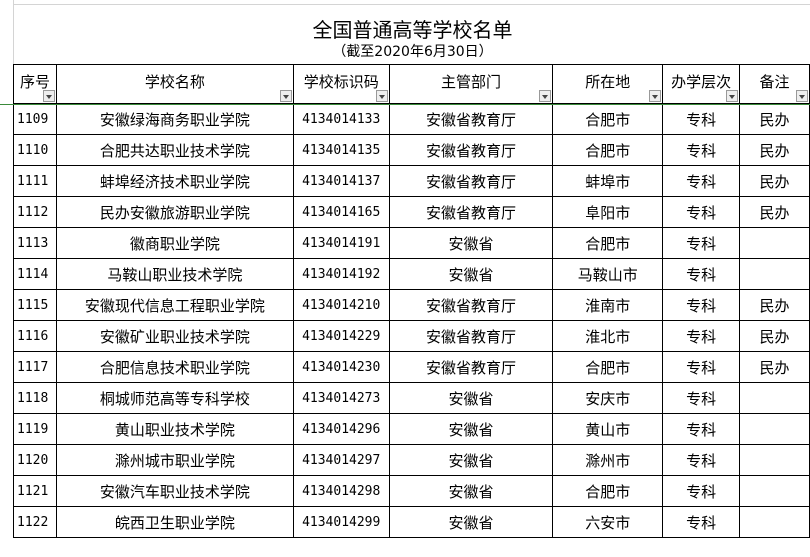  Describe the element at coordinates (341, 522) in the screenshot. I see `table-cell: 4134014299` at that location.